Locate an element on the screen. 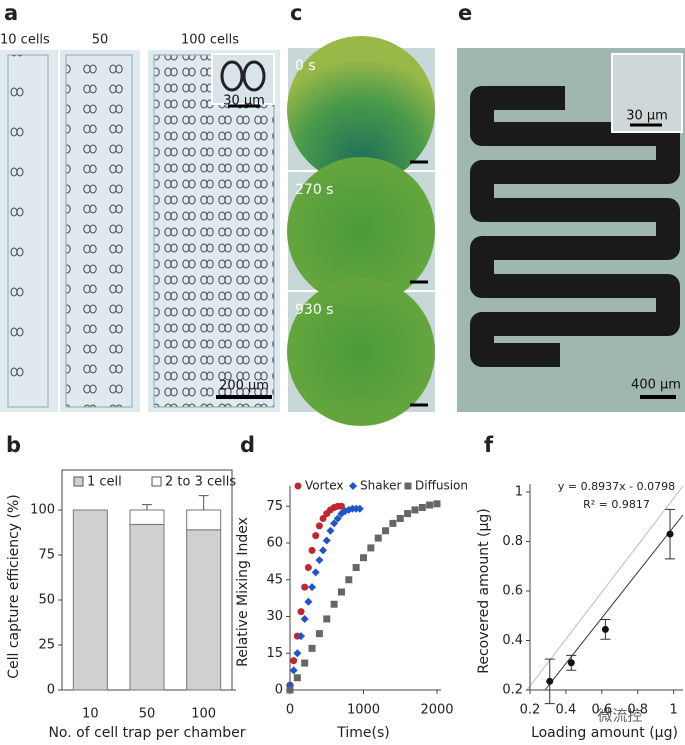 Image resolution: width=685 pixels, height=745 pixels. x-tick-label: 0.4 is located at coordinates (566, 710).